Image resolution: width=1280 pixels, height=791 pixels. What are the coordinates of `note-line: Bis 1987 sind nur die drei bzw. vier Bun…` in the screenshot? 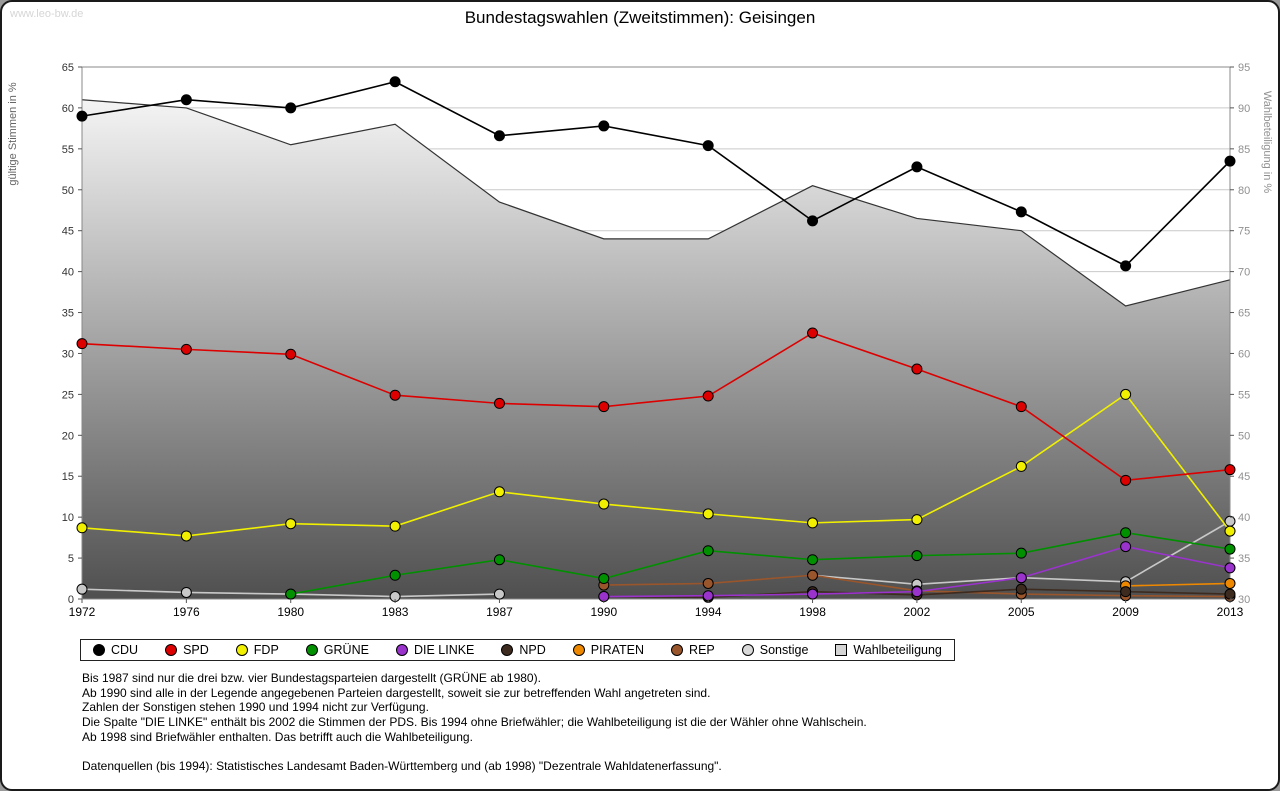 It's located at (311, 678).